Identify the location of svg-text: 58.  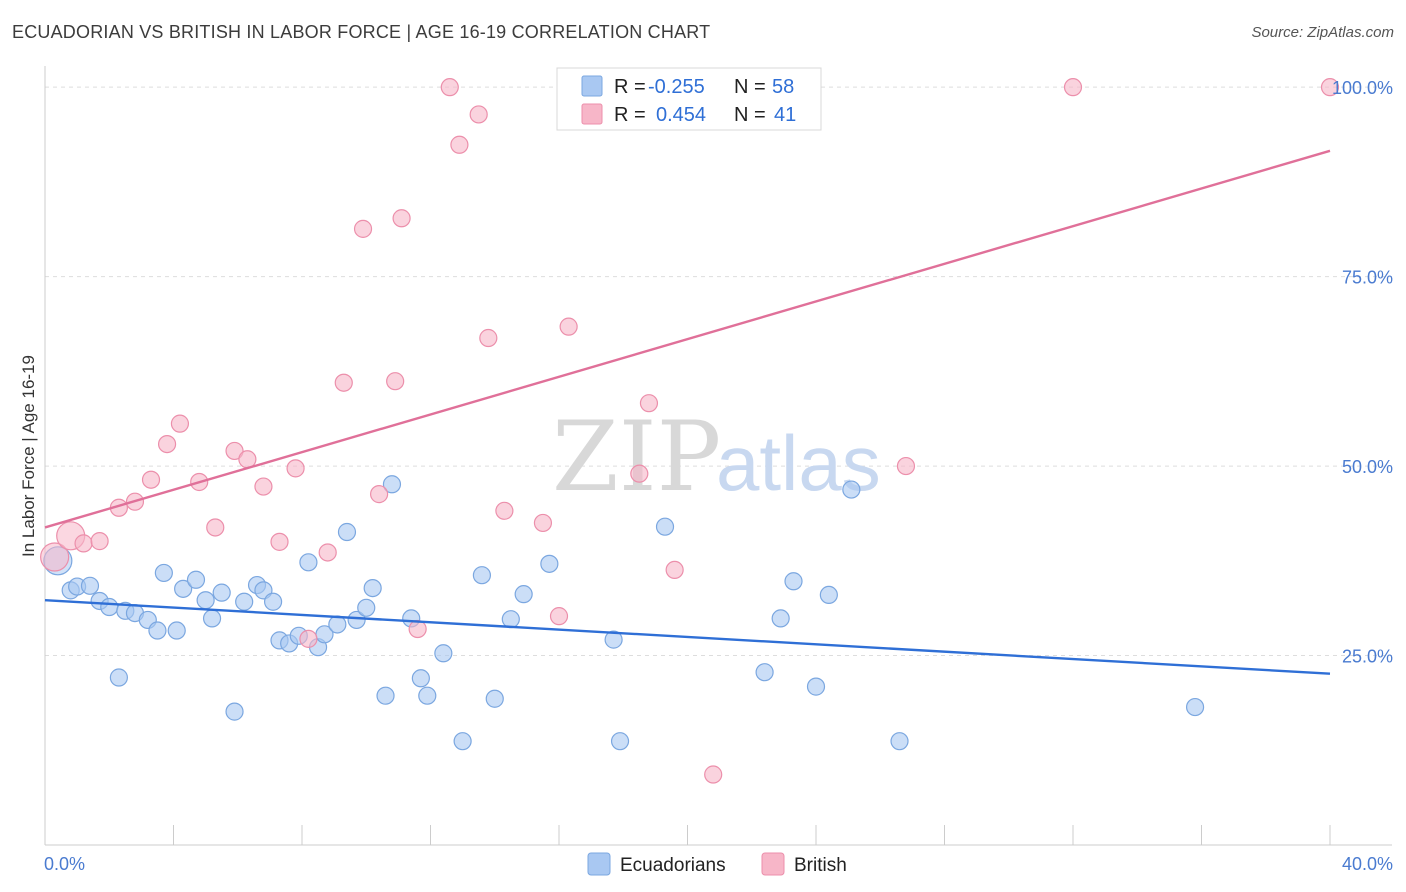
(783, 87).